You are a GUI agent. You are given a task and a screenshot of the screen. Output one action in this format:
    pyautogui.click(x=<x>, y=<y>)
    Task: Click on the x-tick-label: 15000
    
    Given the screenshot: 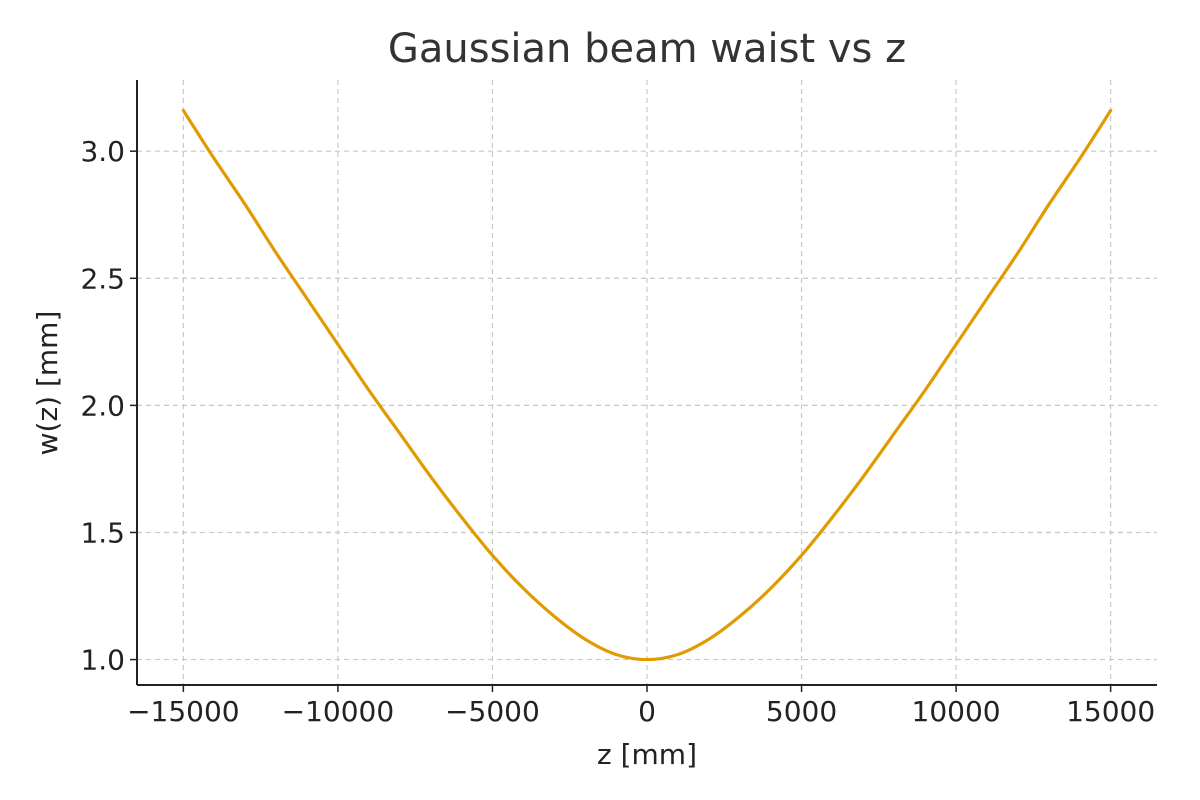 What is the action you would take?
    pyautogui.click(x=1110, y=711)
    